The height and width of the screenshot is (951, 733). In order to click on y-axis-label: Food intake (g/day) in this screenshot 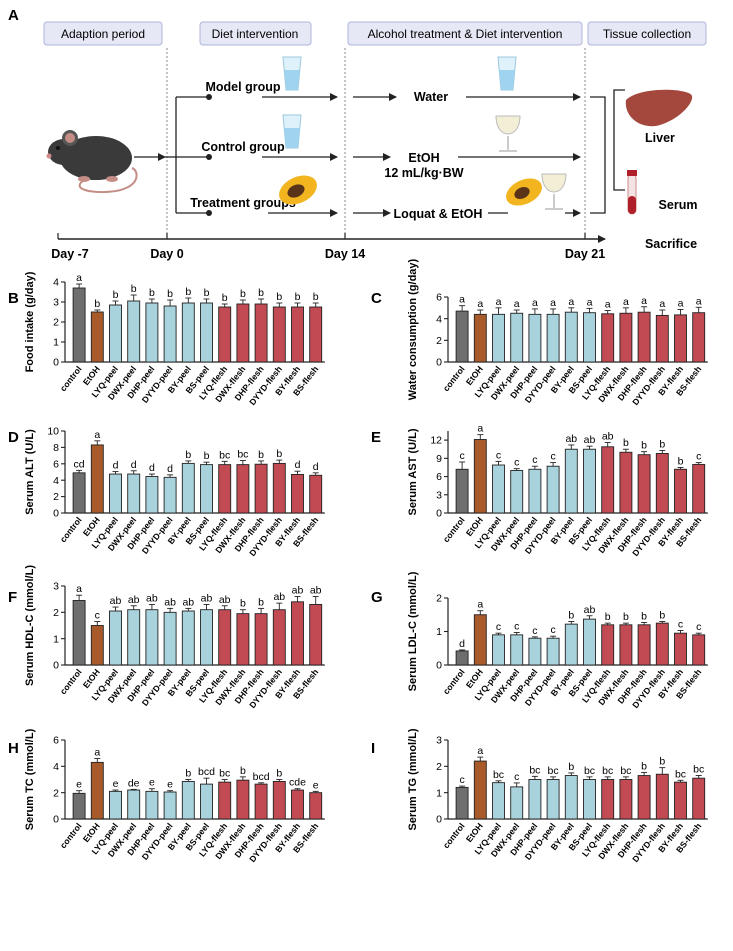, I will do `click(30, 321)`.